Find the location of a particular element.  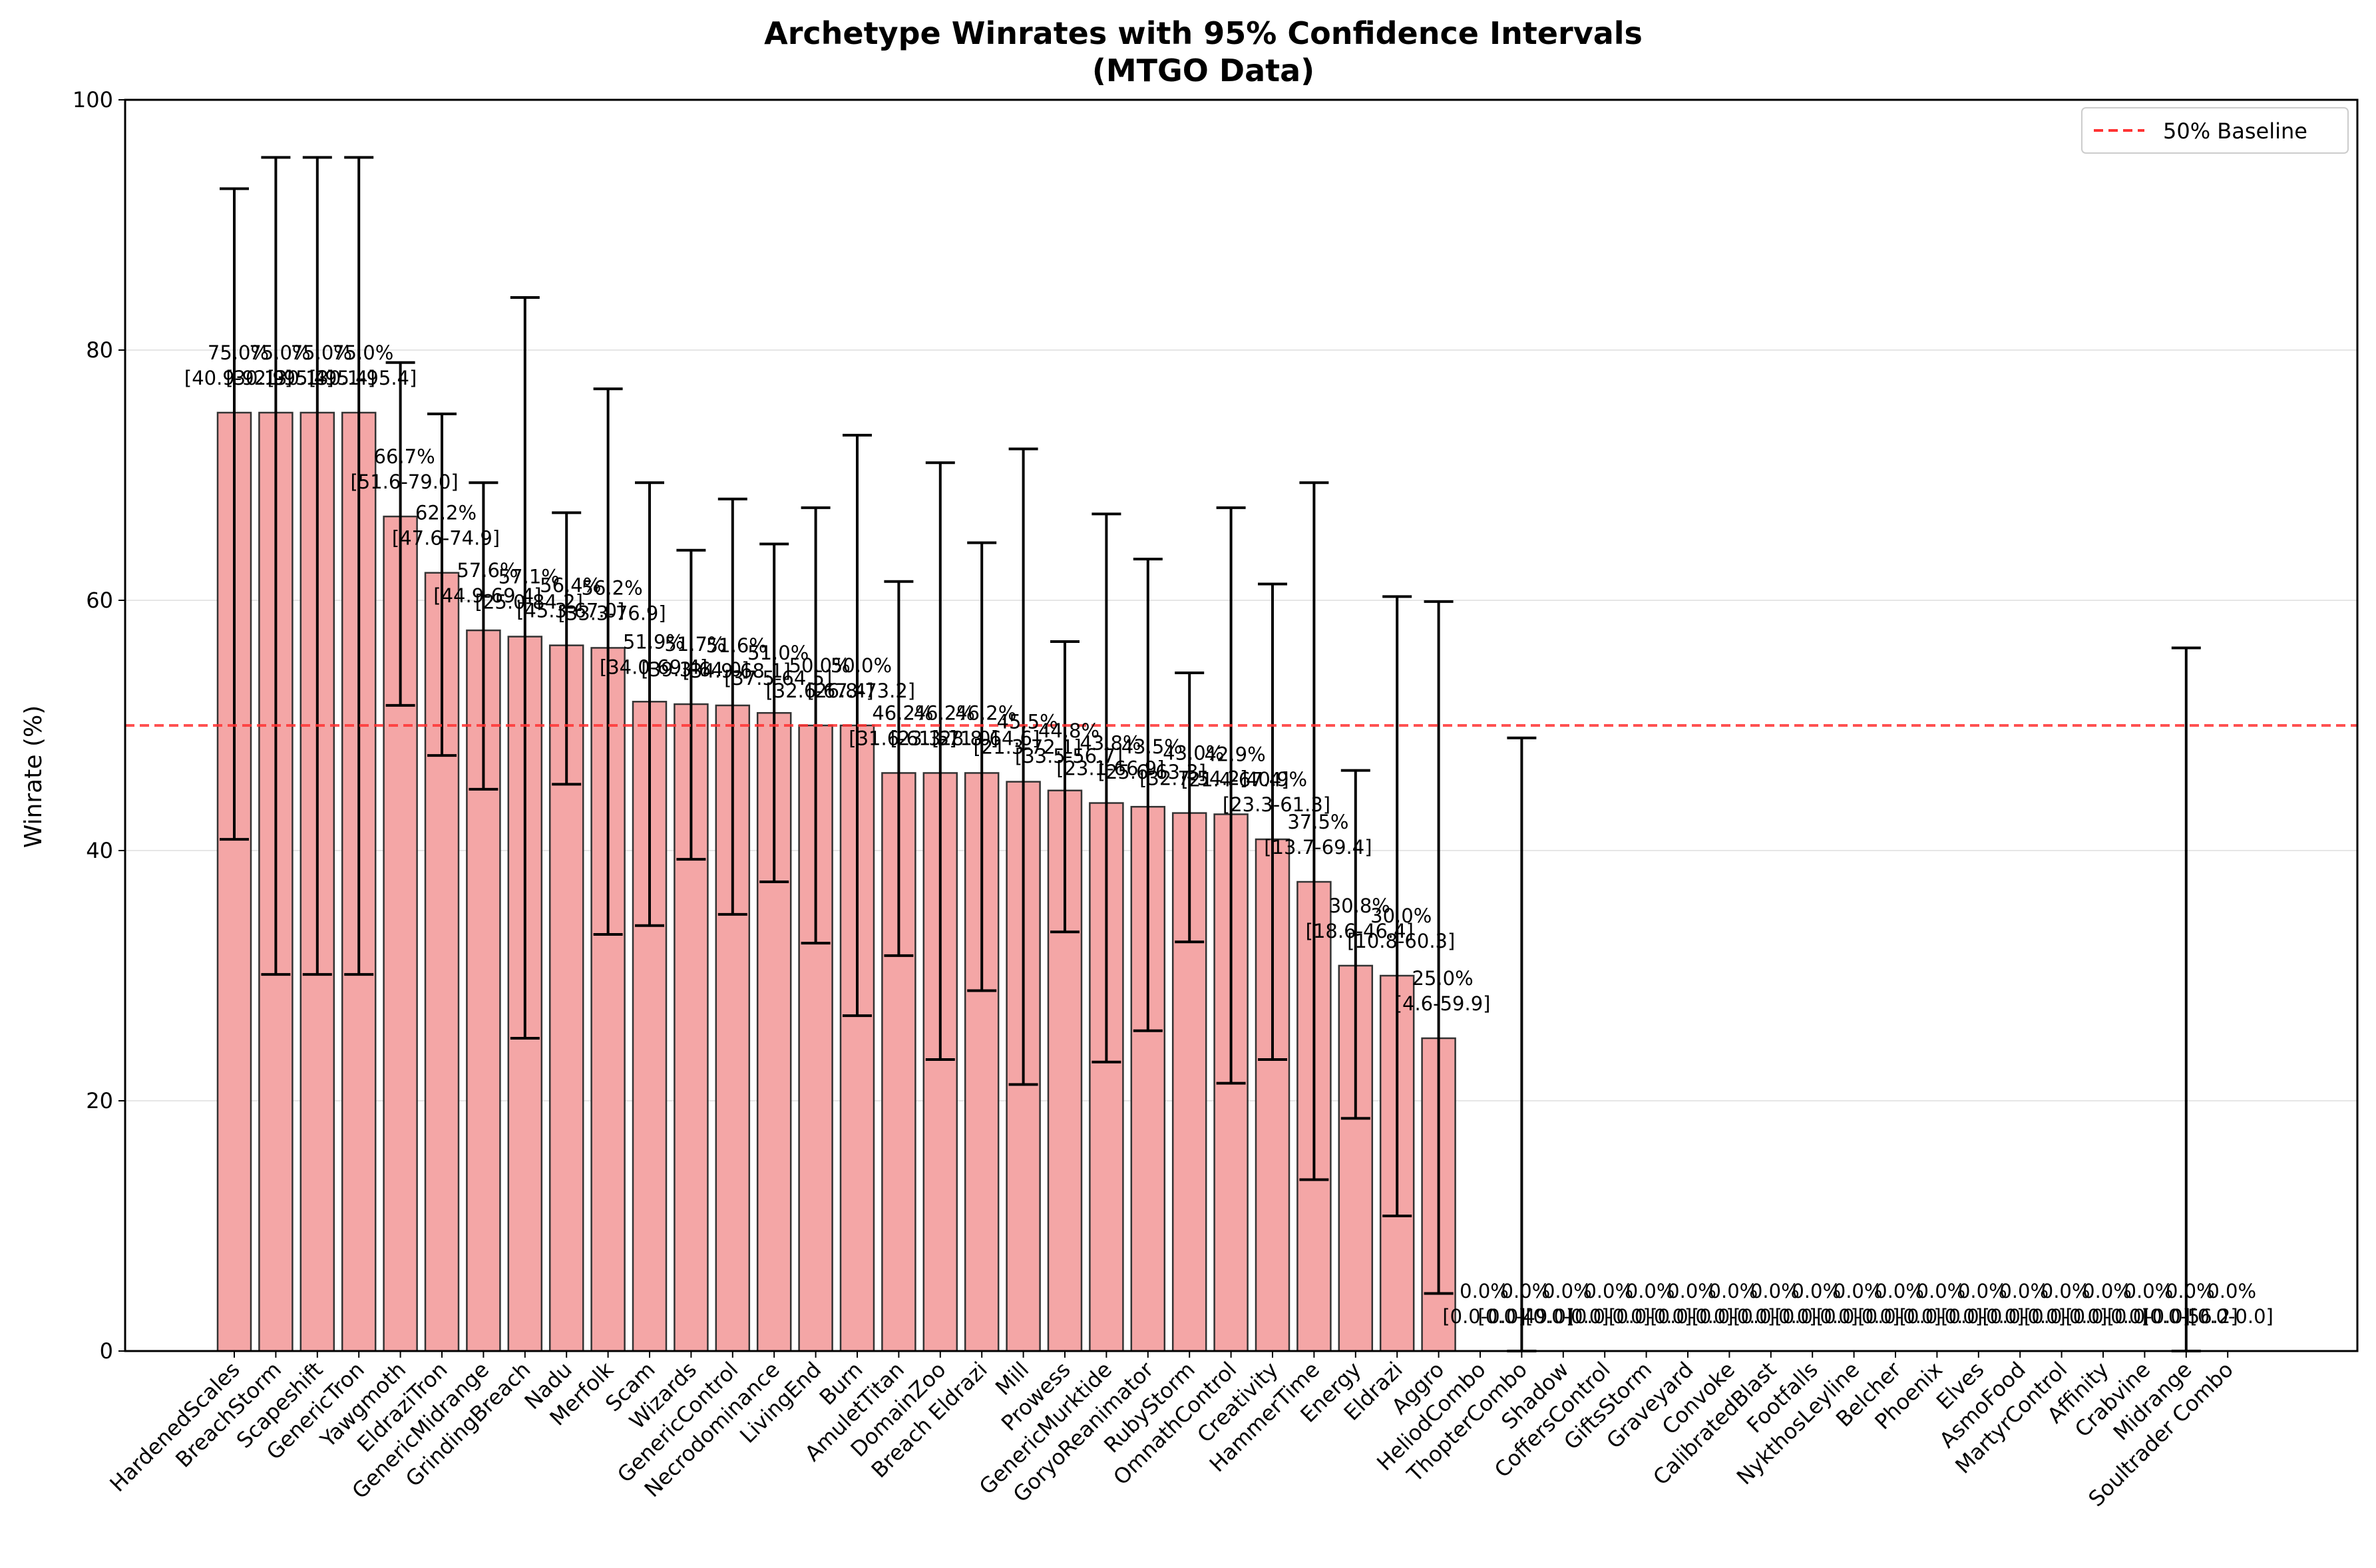

ci-label: [0.0-49.0] is located at coordinates (1526, 1316).